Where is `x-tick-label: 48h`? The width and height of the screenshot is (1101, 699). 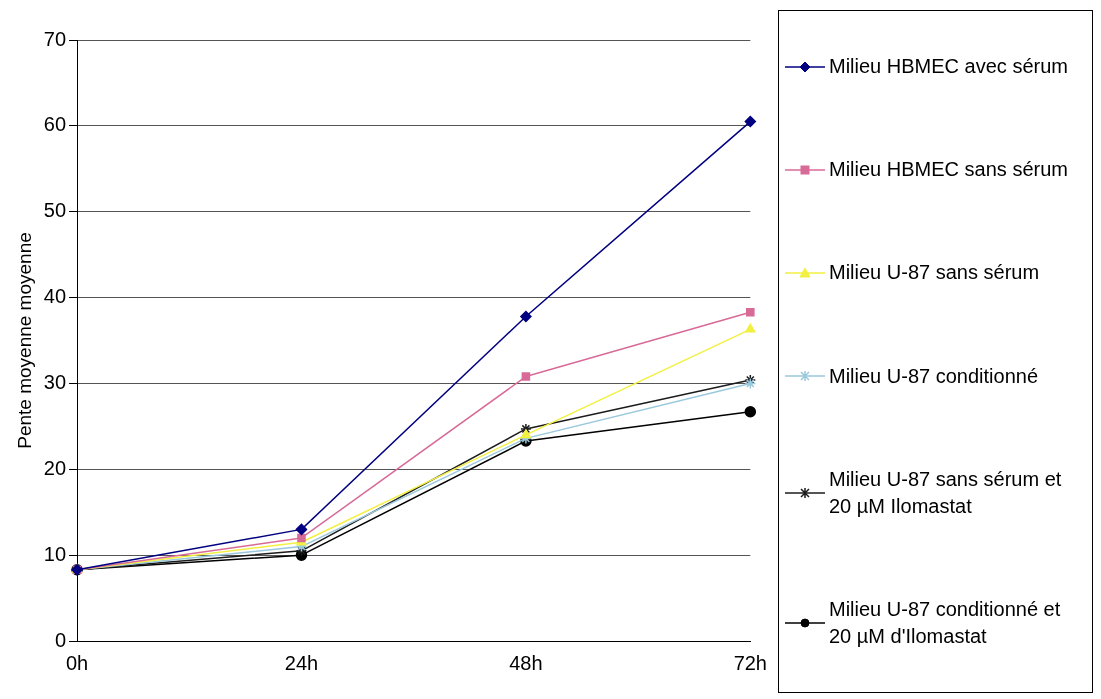 x-tick-label: 48h is located at coordinates (526, 662).